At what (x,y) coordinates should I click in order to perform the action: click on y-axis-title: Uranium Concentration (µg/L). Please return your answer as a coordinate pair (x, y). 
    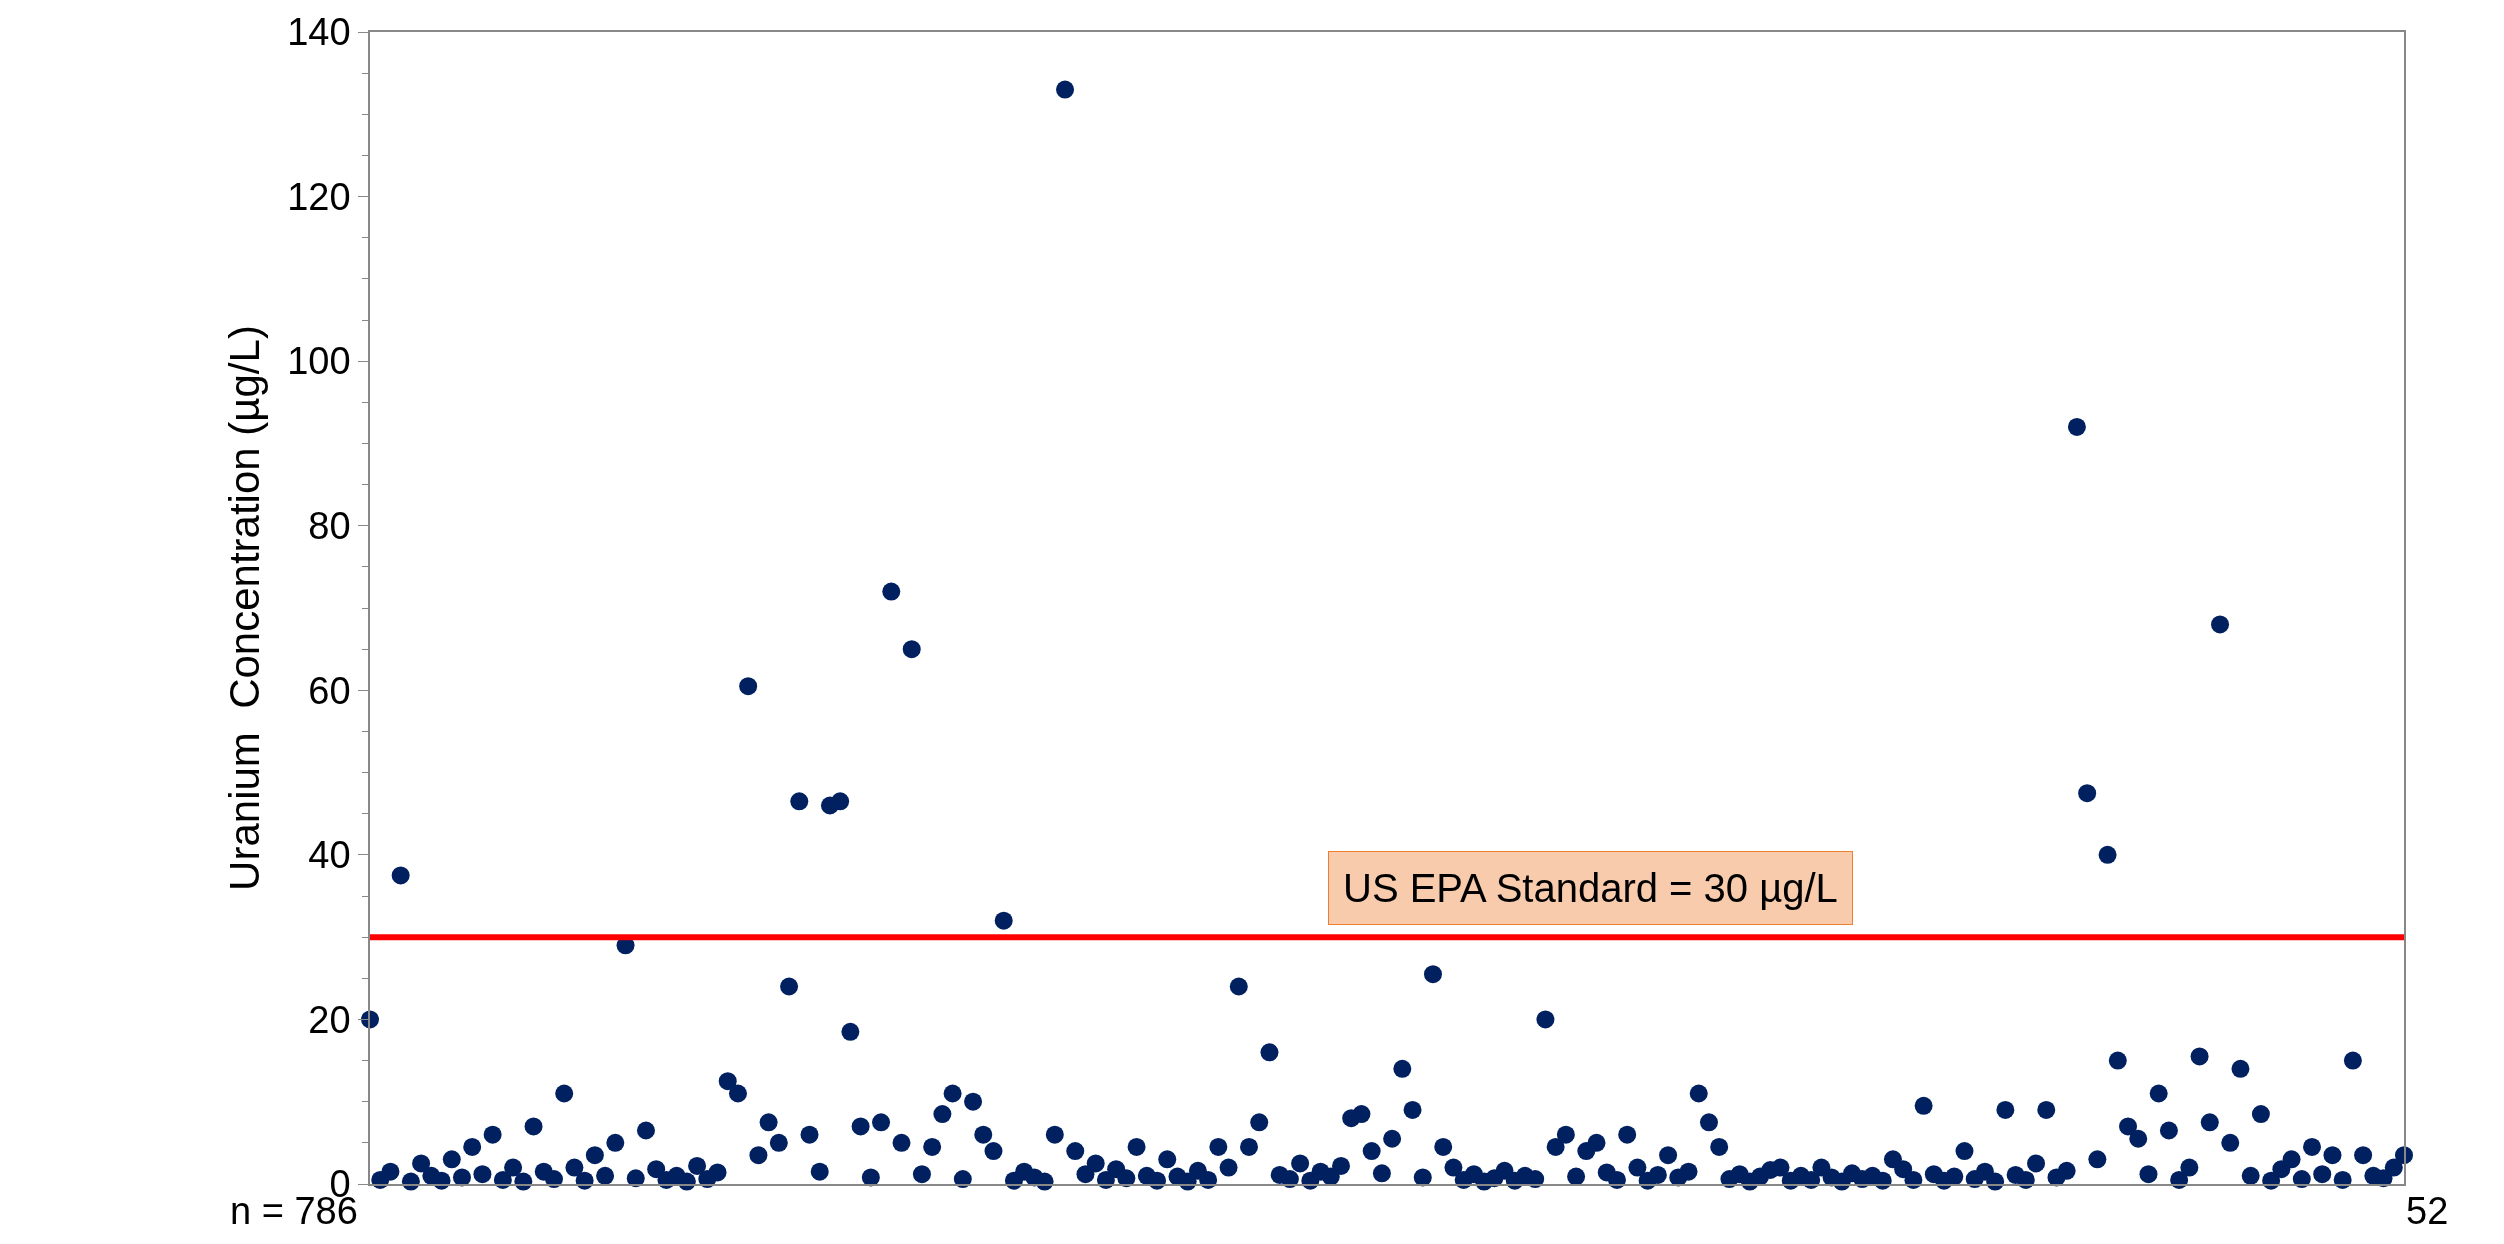
    Looking at the image, I should click on (244, 608).